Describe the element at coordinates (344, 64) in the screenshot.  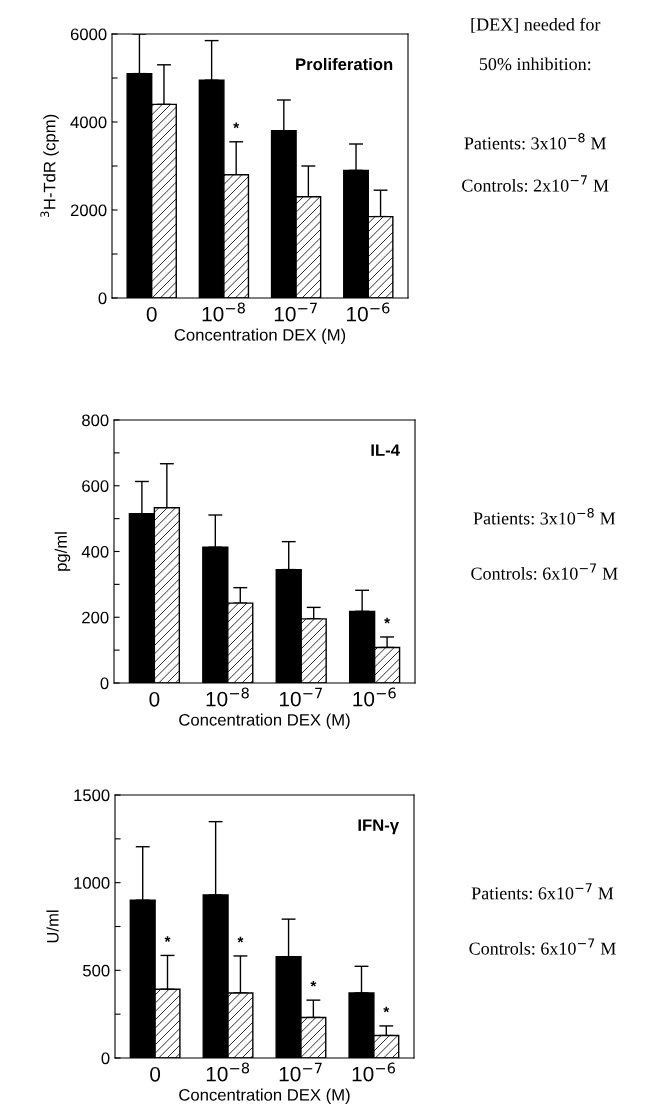
I see `text: Proliferation` at that location.